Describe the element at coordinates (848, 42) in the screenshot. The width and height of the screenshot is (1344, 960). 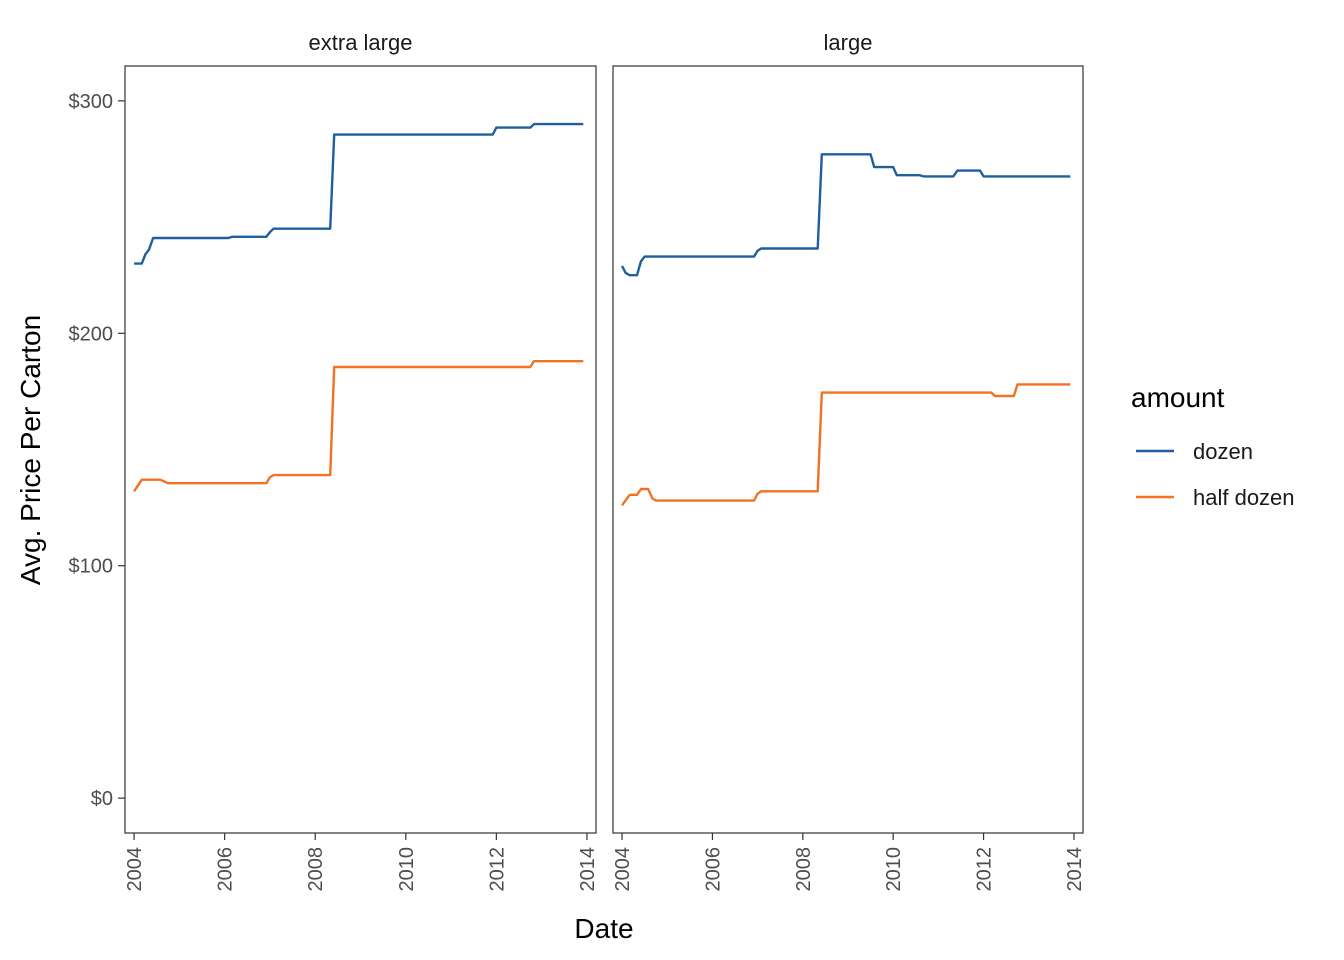
I see `panel-title: large` at that location.